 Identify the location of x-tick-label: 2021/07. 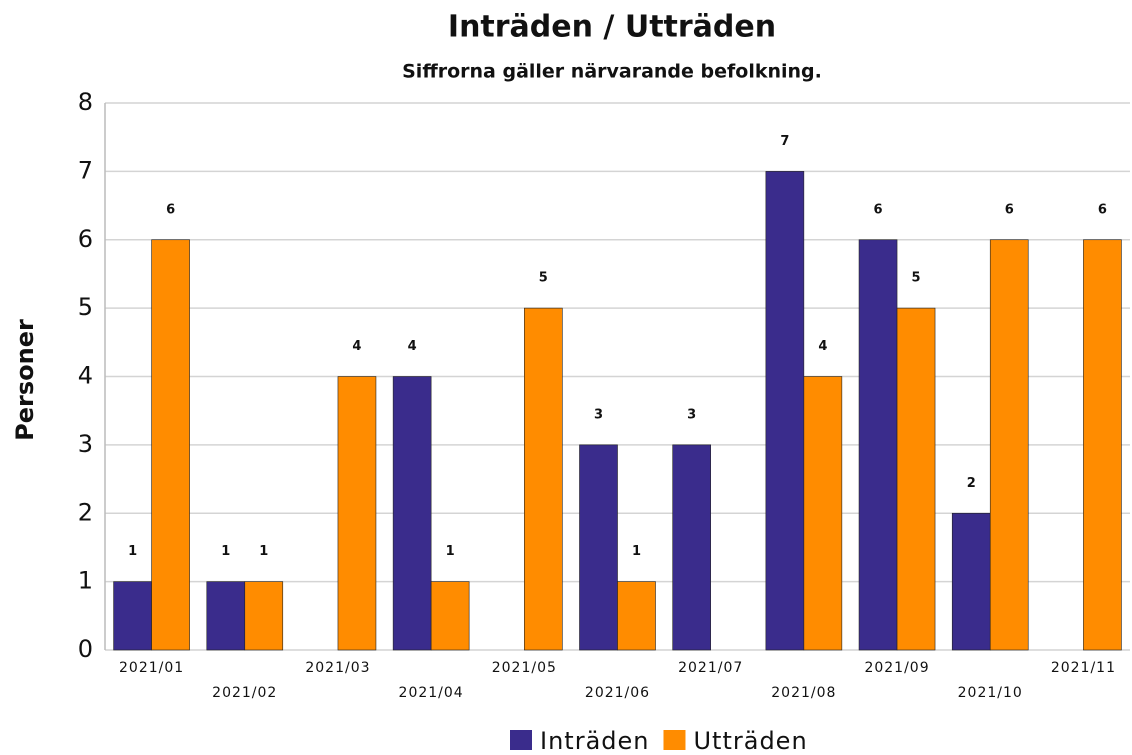
(710, 668).